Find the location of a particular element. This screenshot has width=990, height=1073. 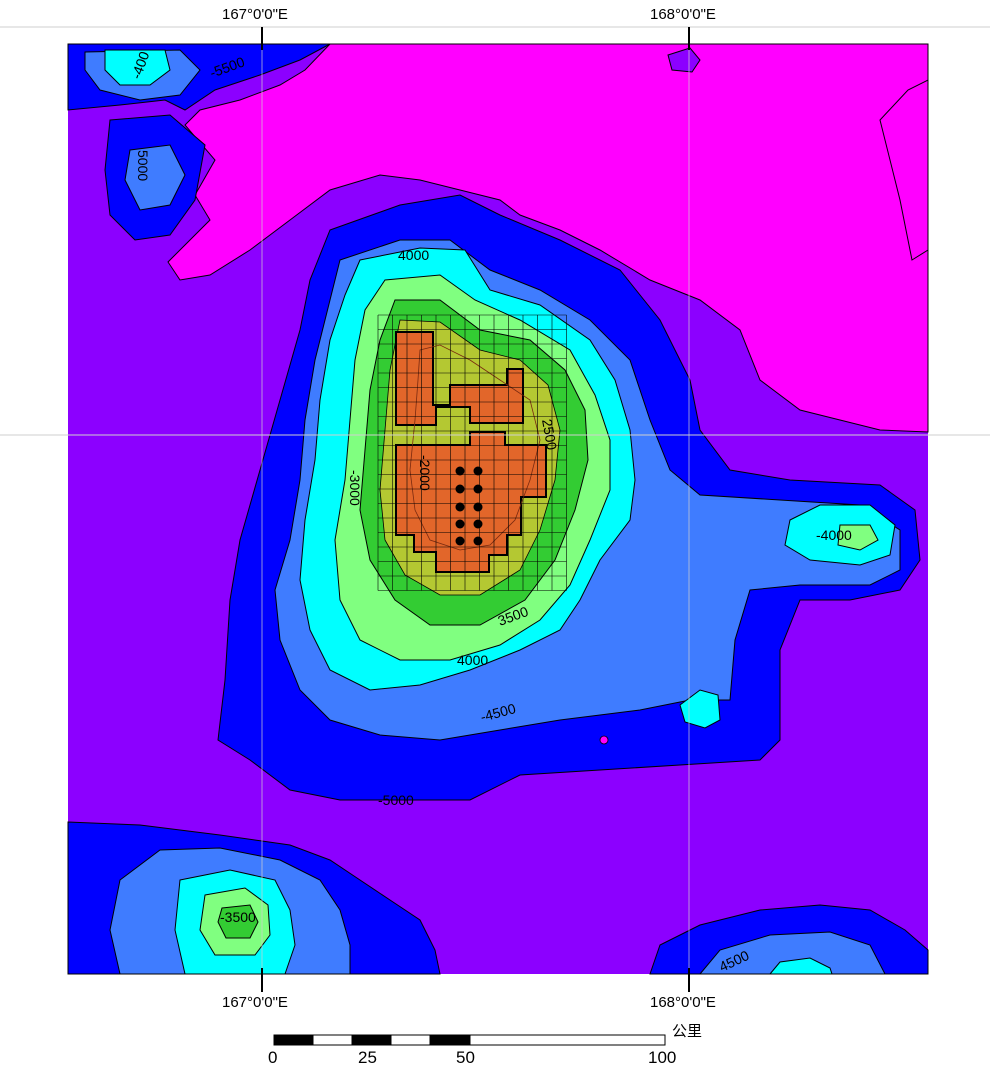

small-spot is located at coordinates (604, 740).